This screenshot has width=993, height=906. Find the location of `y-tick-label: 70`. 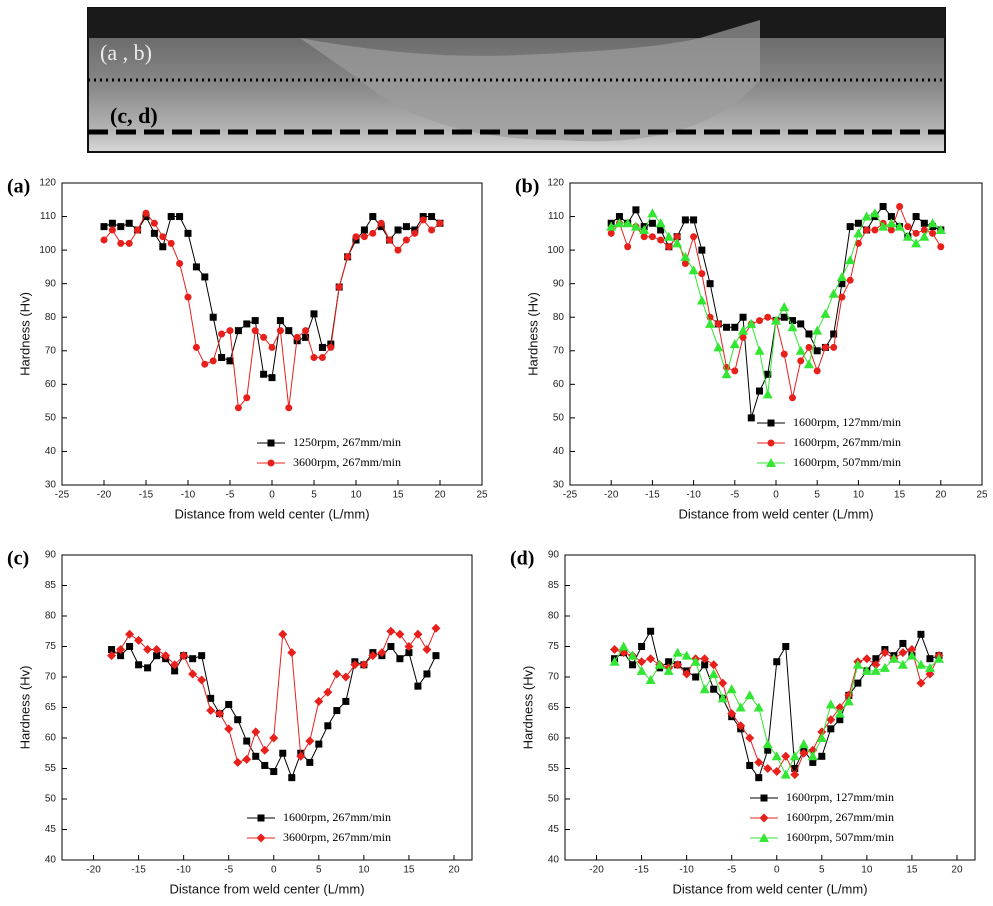

y-tick-label: 70 is located at coordinates (51, 350).